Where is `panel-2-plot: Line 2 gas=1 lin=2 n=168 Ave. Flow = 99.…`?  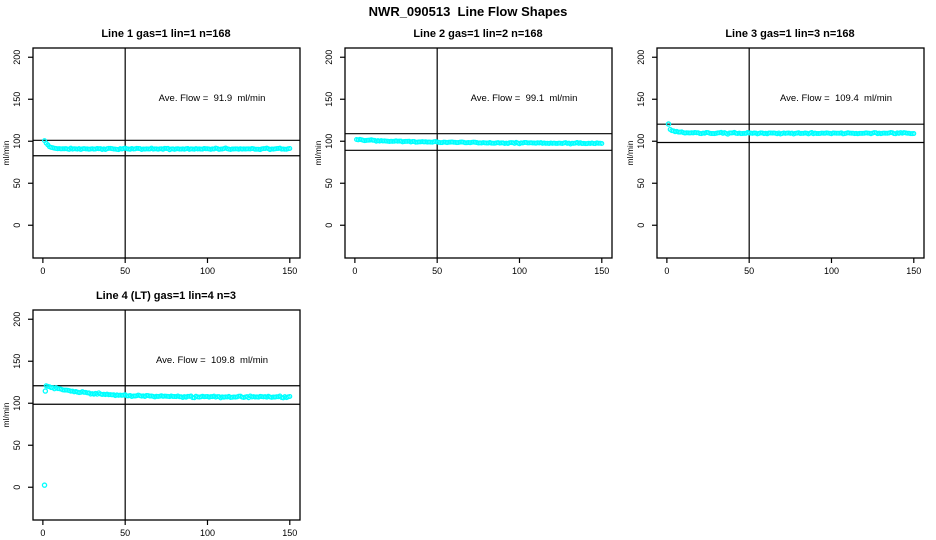
panel-2-plot: Line 2 gas=1 lin=2 n=168 Ave. Flow = 99.… is located at coordinates (463, 152).